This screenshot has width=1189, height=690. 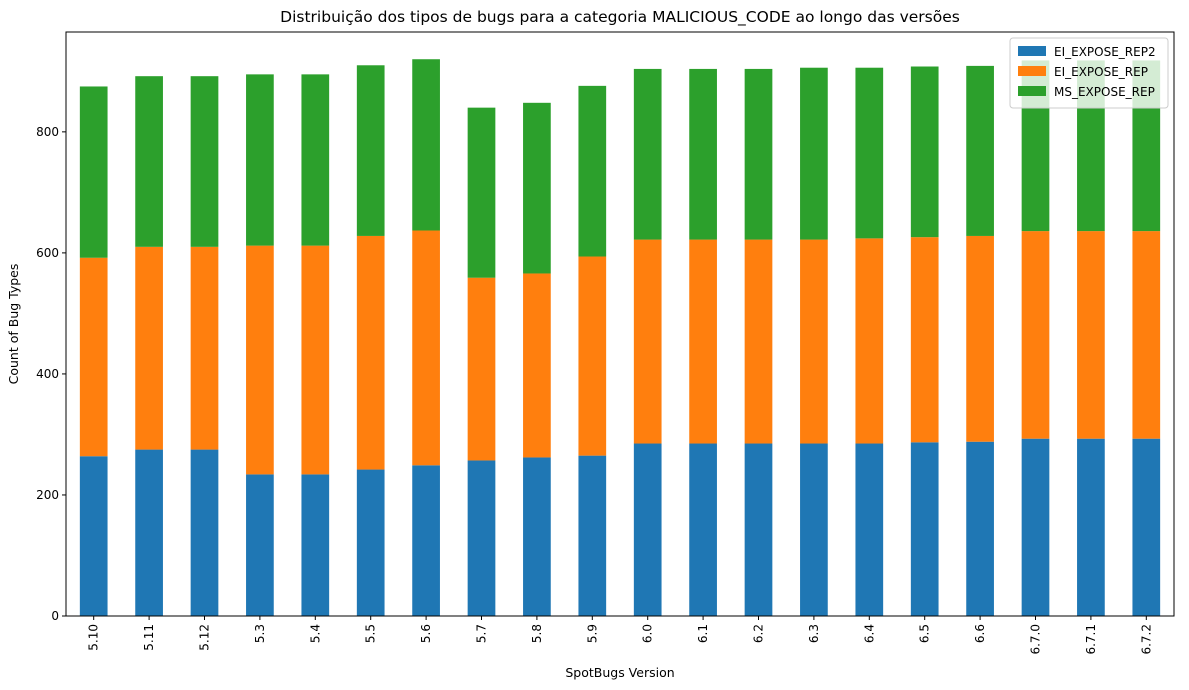 I want to click on x-tick-label: 5.5, so click(x=371, y=633).